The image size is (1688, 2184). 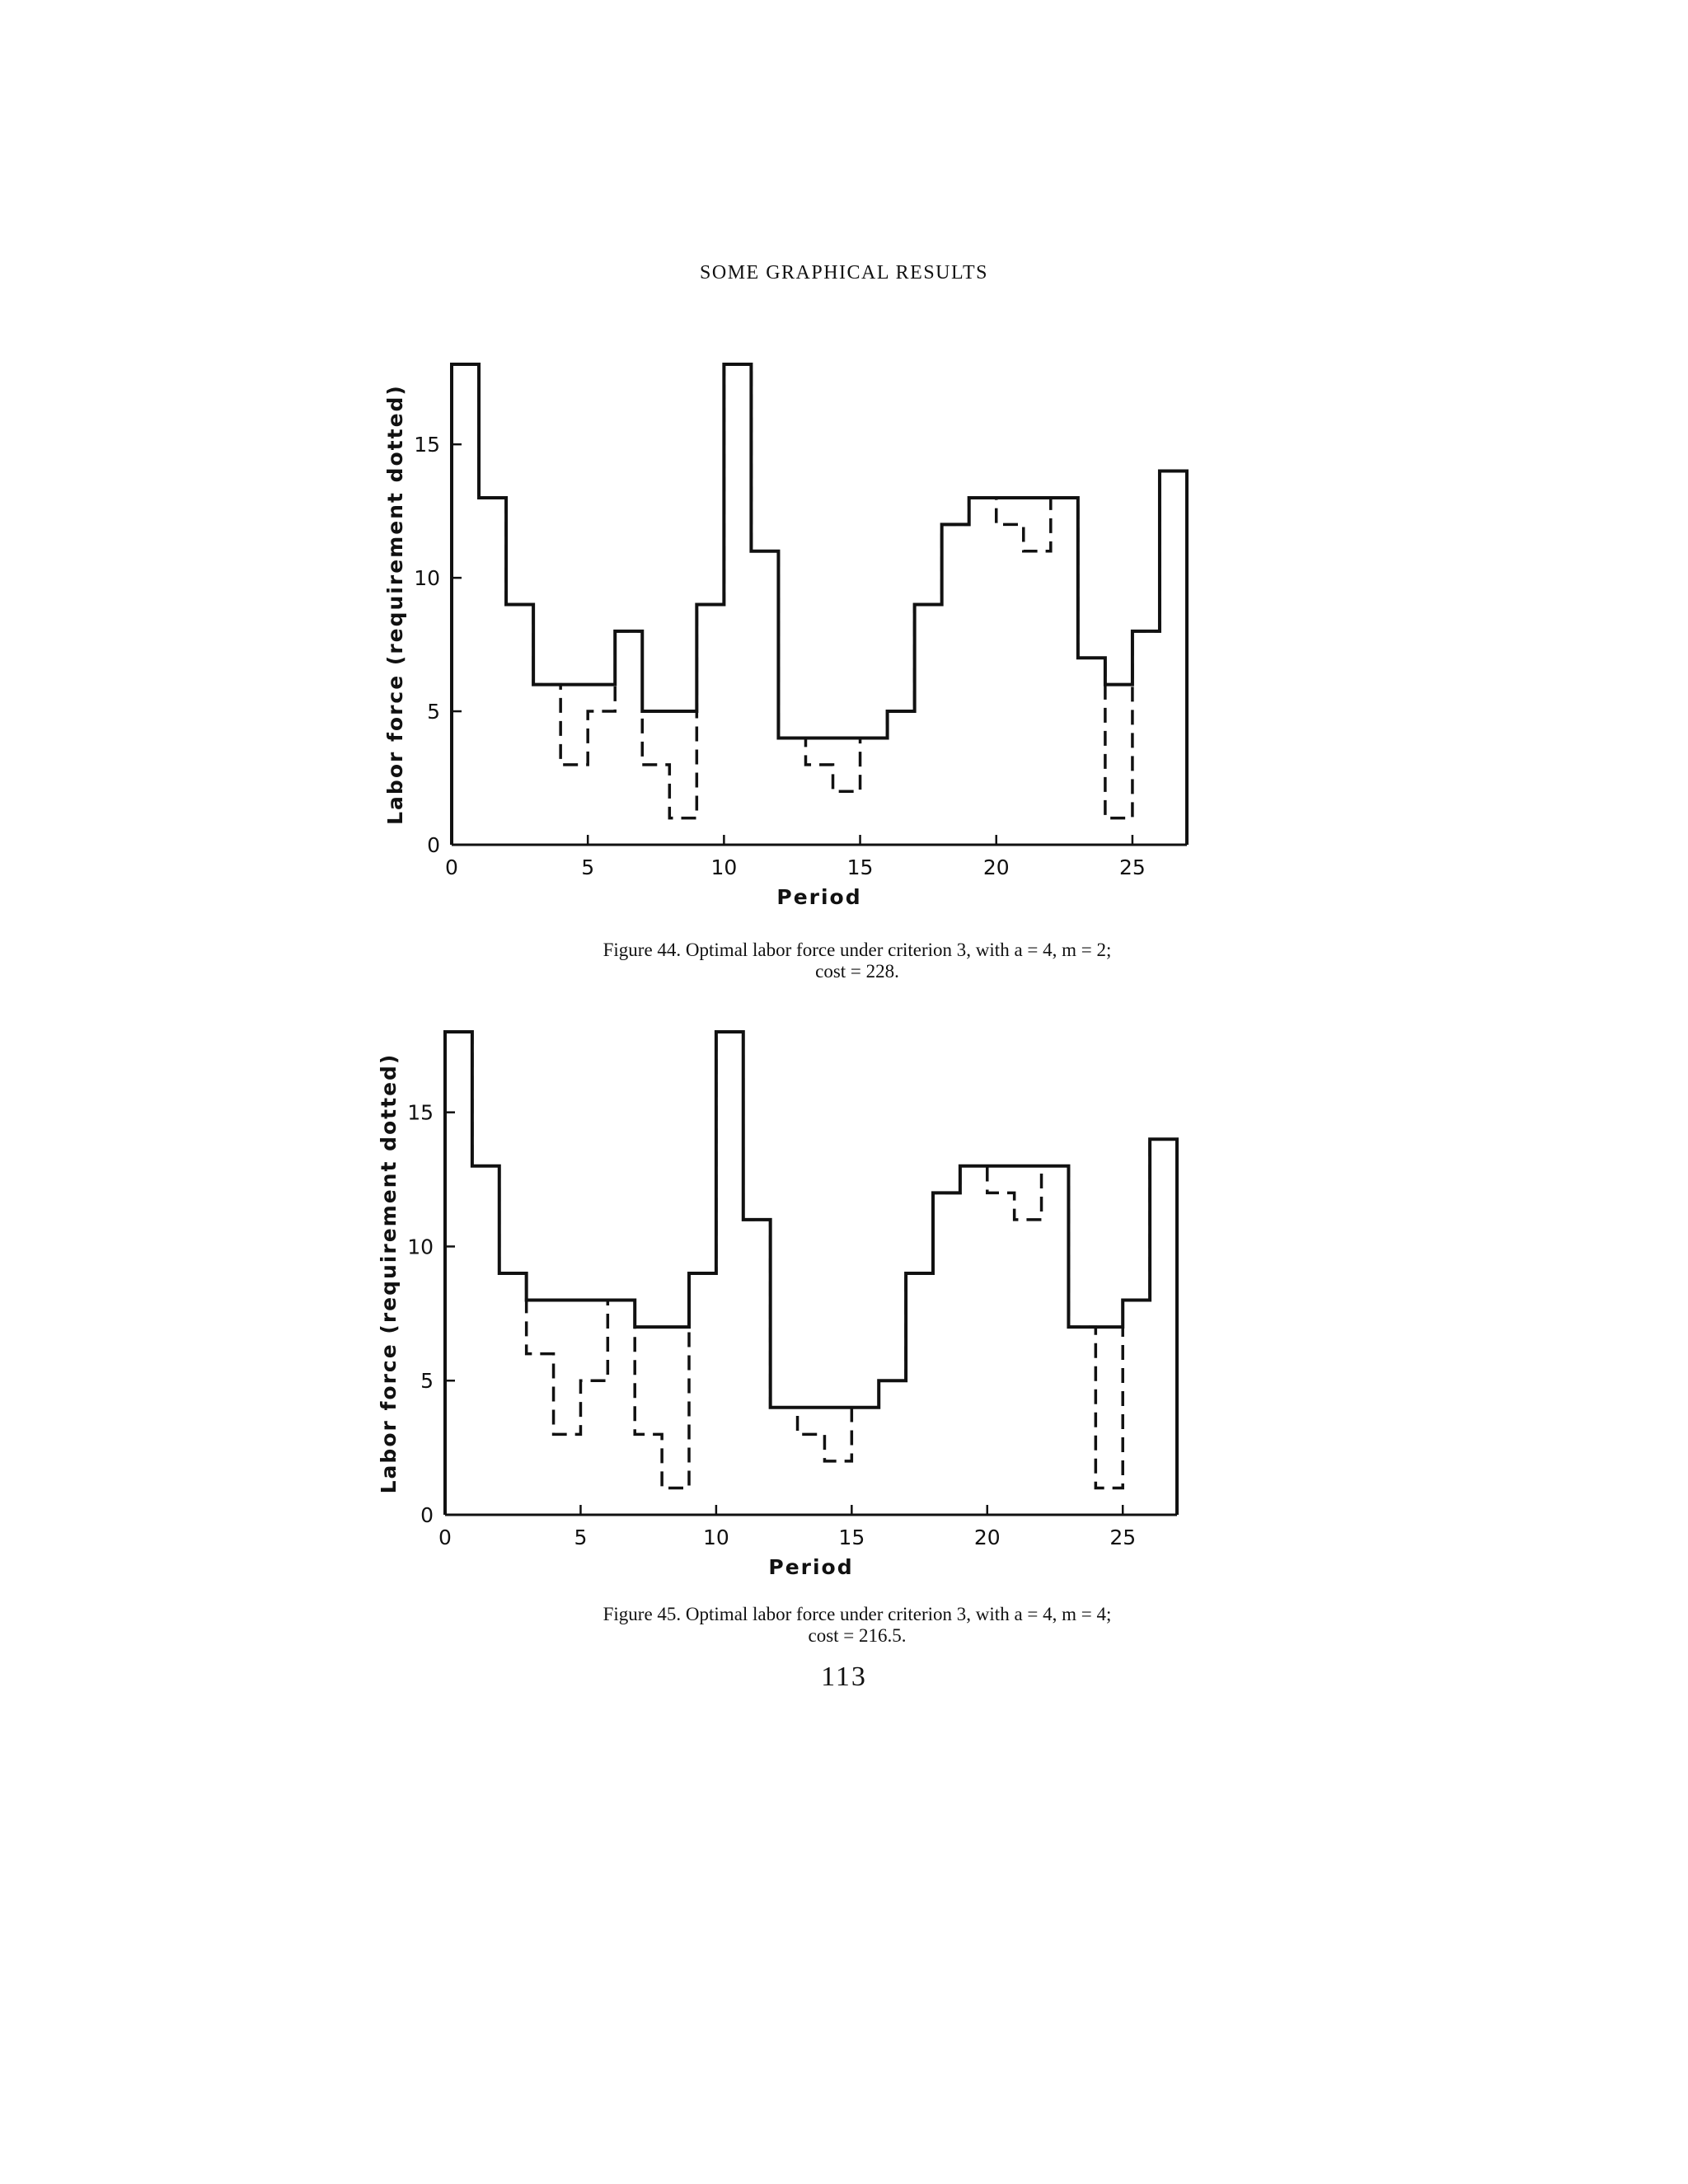 What do you see at coordinates (988, 1537) in the screenshot?
I see `fig2-x-tick-label: 20` at bounding box center [988, 1537].